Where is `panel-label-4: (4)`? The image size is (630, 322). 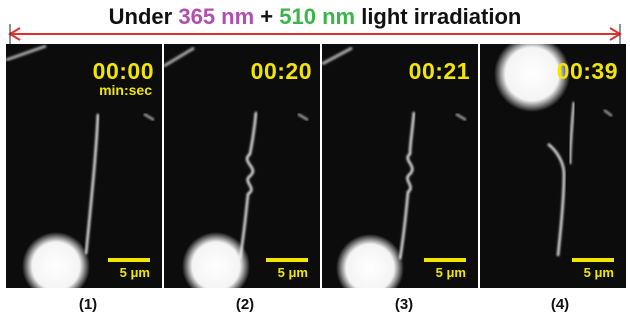
panel-label-4: (4) is located at coordinates (560, 304).